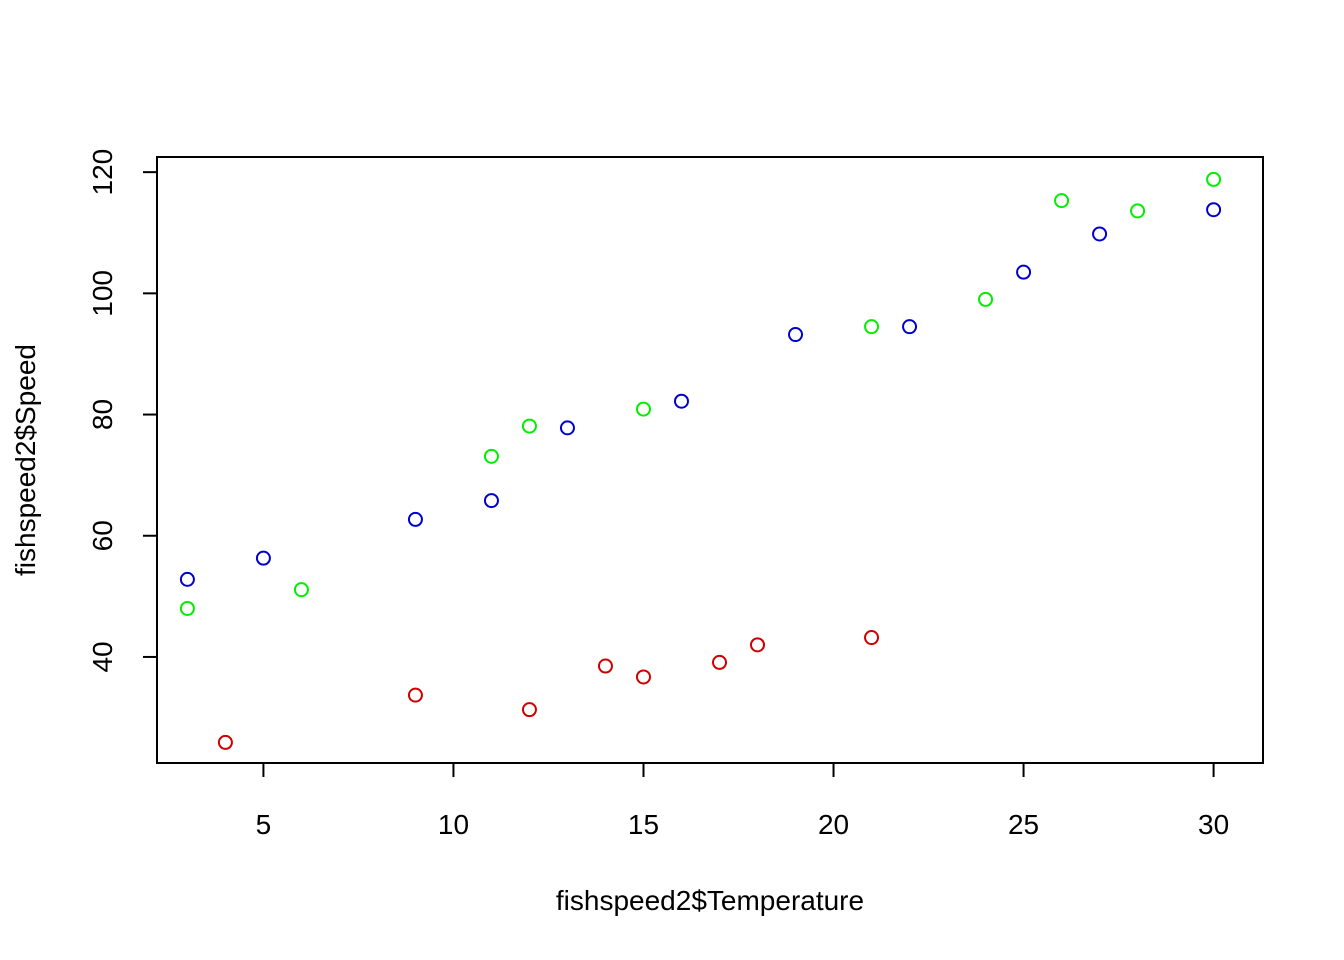 This screenshot has height=960, width=1344. Describe the element at coordinates (710, 900) in the screenshot. I see `x-axis-title: fishspeed2$Temperature` at that location.